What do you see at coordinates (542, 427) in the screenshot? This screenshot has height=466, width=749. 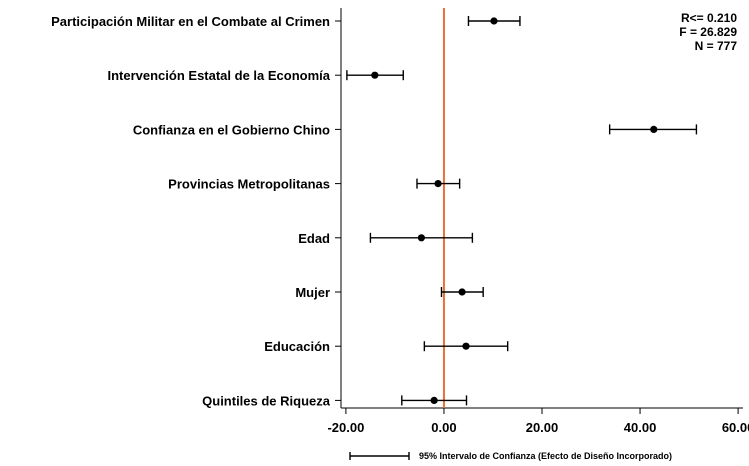 I see `x-tick-label: 20.00` at bounding box center [542, 427].